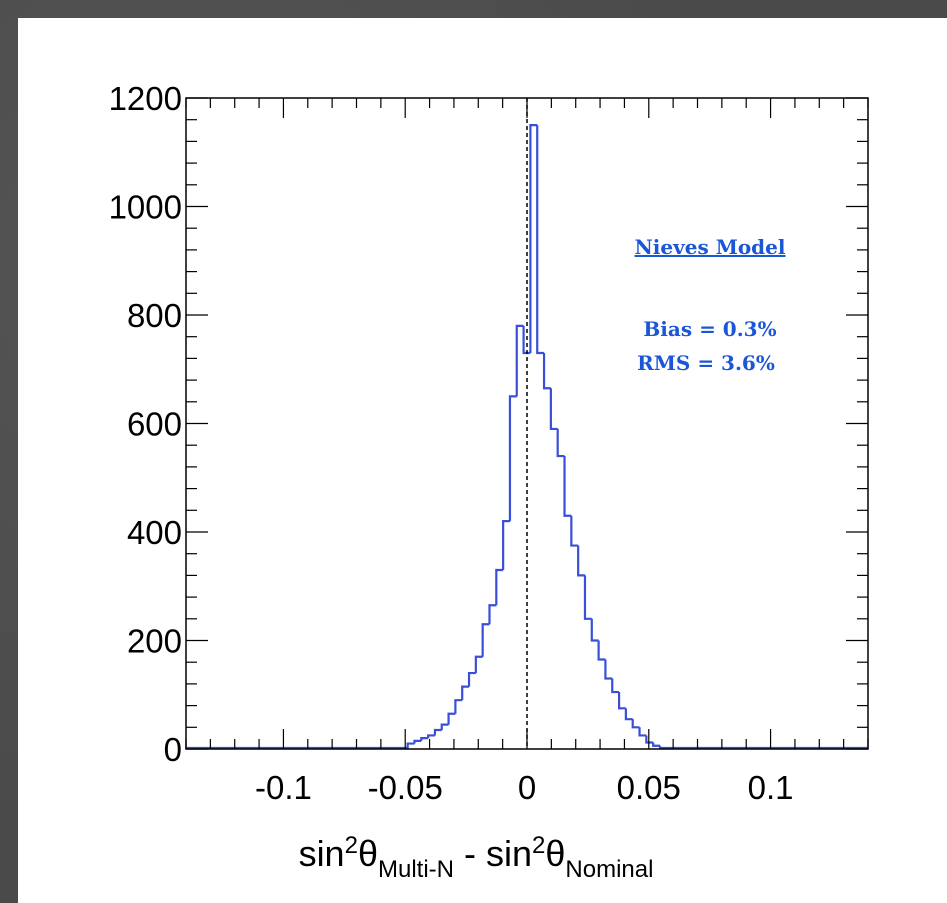  What do you see at coordinates (709, 329) in the screenshot?
I see `annotation-bias: Bias = 0.3%` at bounding box center [709, 329].